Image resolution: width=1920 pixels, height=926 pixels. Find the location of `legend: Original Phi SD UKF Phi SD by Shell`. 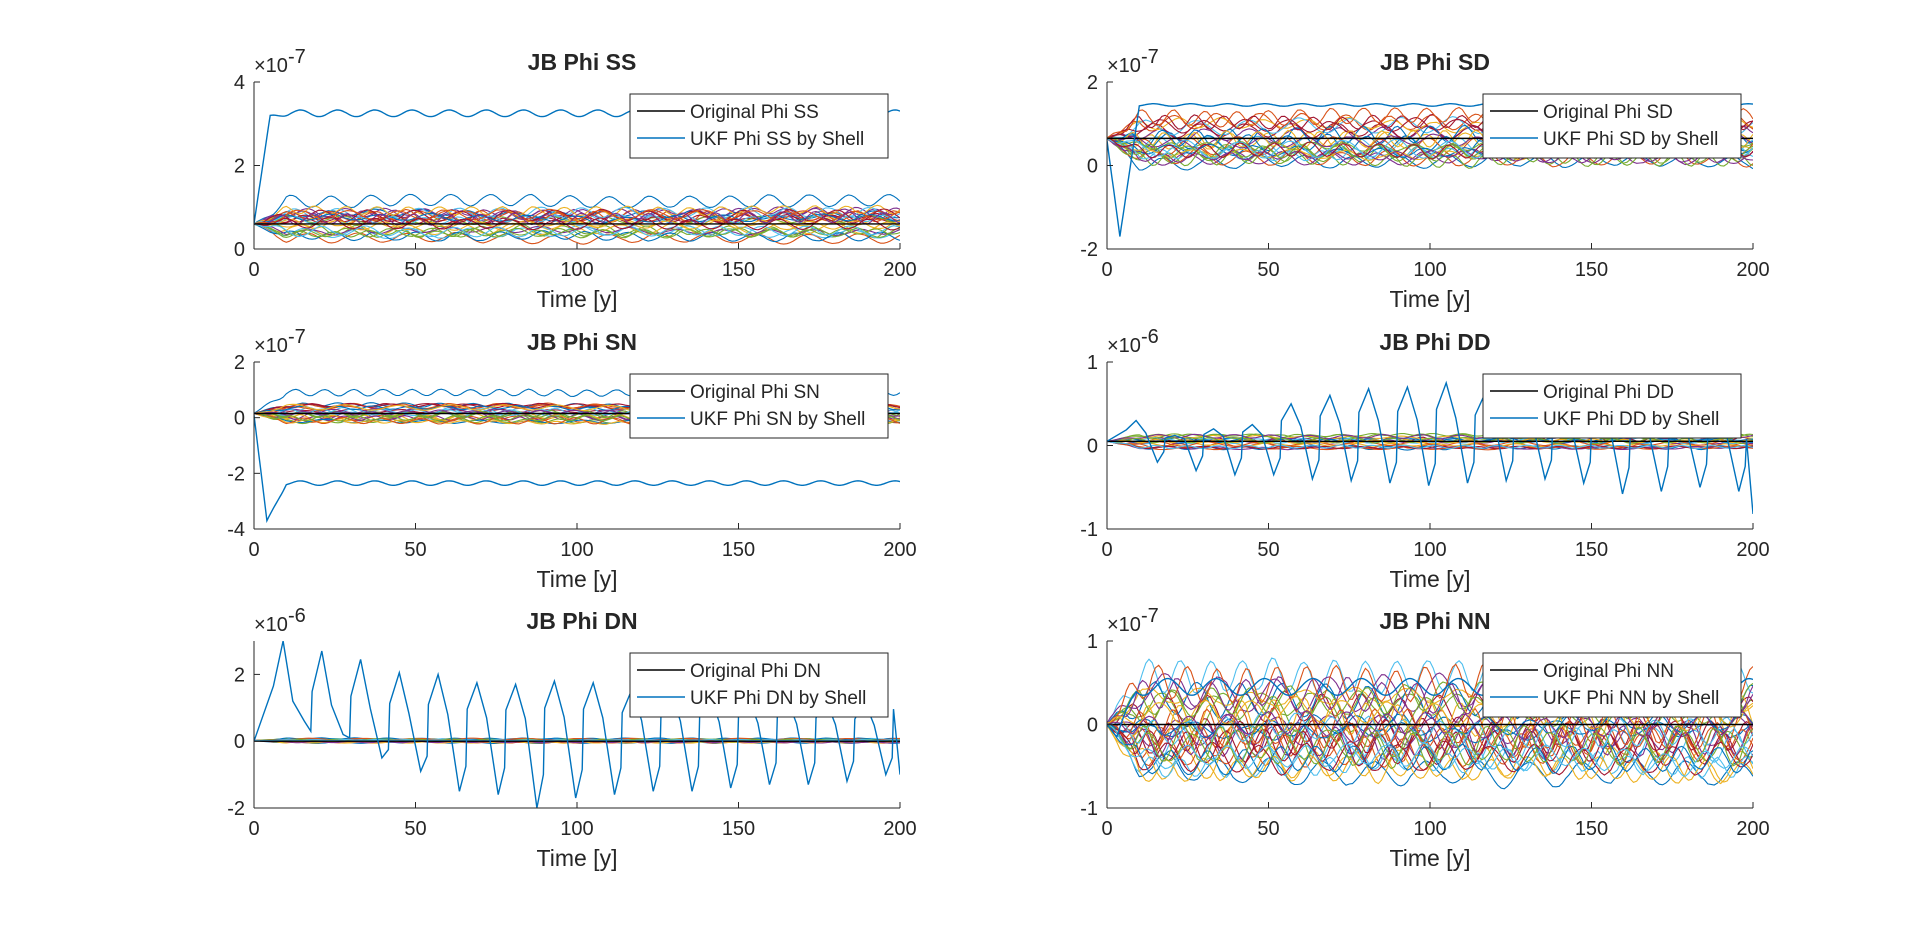

legend: Original Phi SD UKF Phi SD by Shell is located at coordinates (1612, 126).